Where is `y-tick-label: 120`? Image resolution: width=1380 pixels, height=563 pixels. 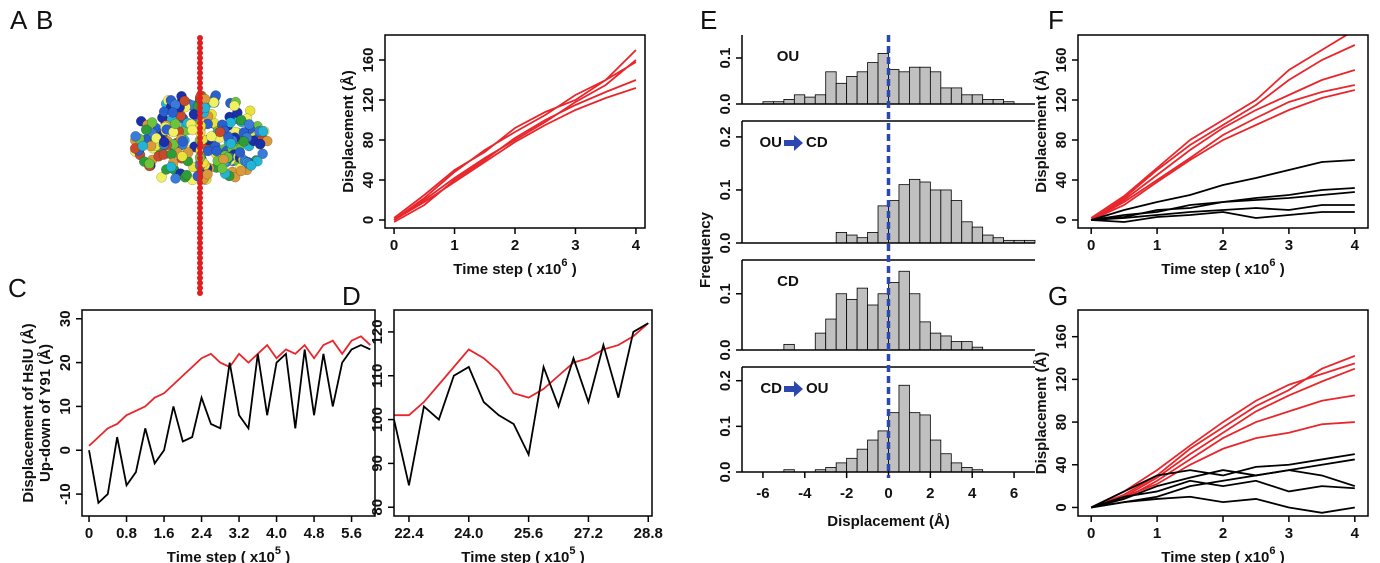
y-tick-label: 120 is located at coordinates (377, 331).